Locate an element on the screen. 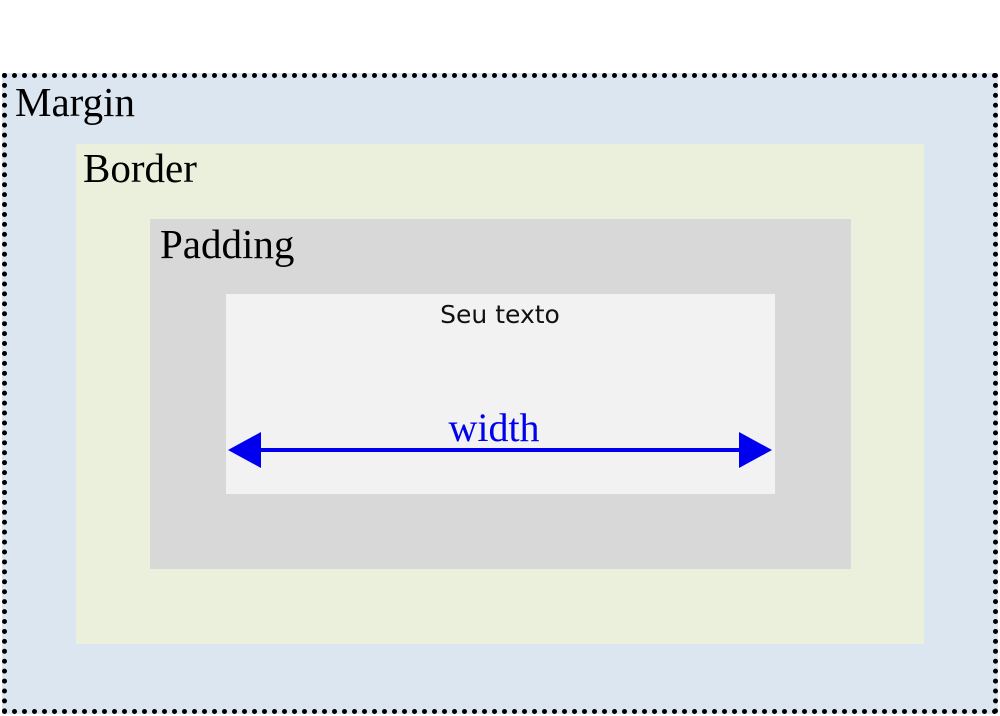 The image size is (1000, 716). margin-label: Margin is located at coordinates (75, 102).